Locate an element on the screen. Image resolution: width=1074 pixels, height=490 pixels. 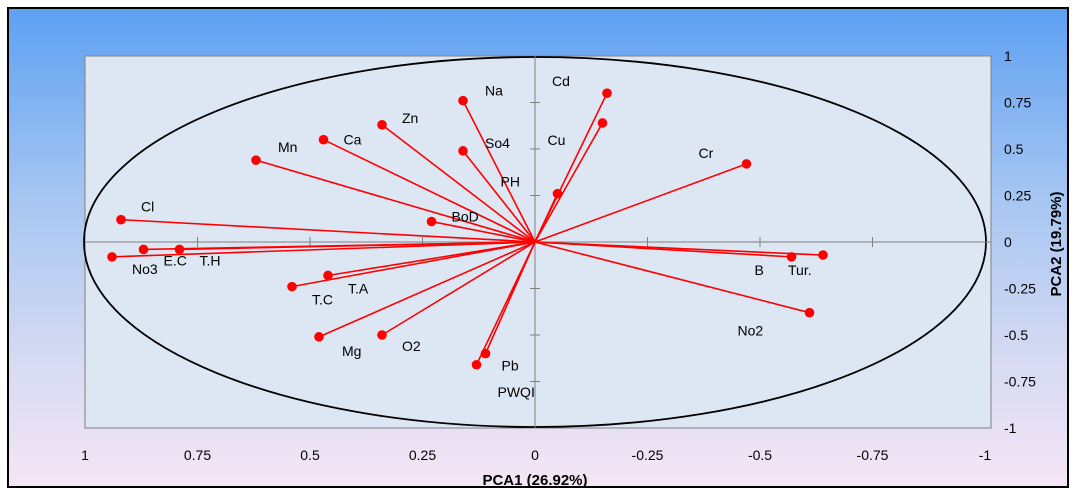
x-tick-label: -0.25 is located at coordinates (648, 455).